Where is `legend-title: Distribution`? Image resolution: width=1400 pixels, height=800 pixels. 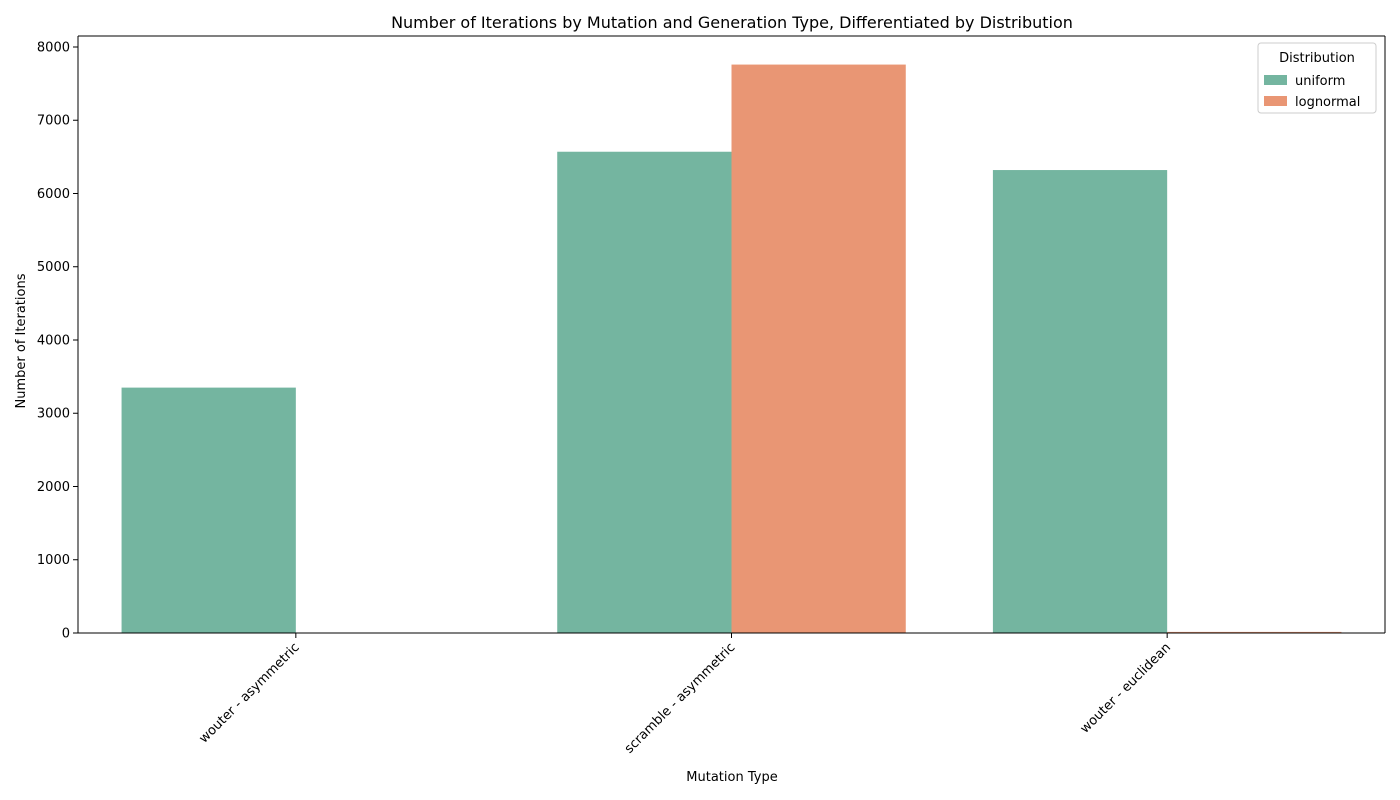 legend-title: Distribution is located at coordinates (1317, 58).